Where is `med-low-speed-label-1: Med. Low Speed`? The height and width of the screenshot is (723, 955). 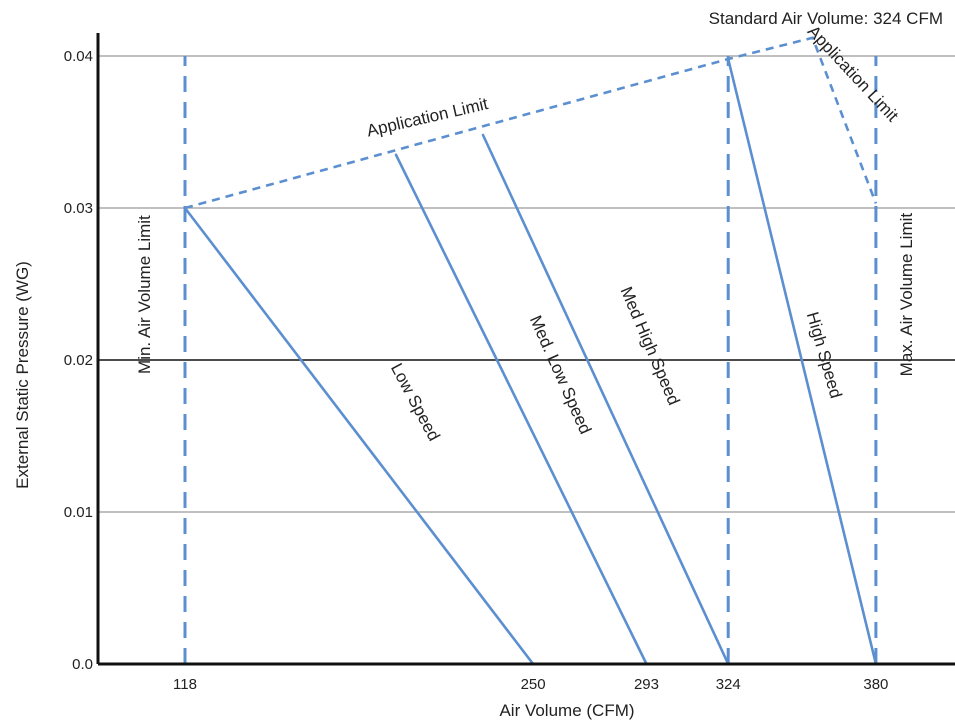 med-low-speed-label-1: Med. Low Speed is located at coordinates (560, 375).